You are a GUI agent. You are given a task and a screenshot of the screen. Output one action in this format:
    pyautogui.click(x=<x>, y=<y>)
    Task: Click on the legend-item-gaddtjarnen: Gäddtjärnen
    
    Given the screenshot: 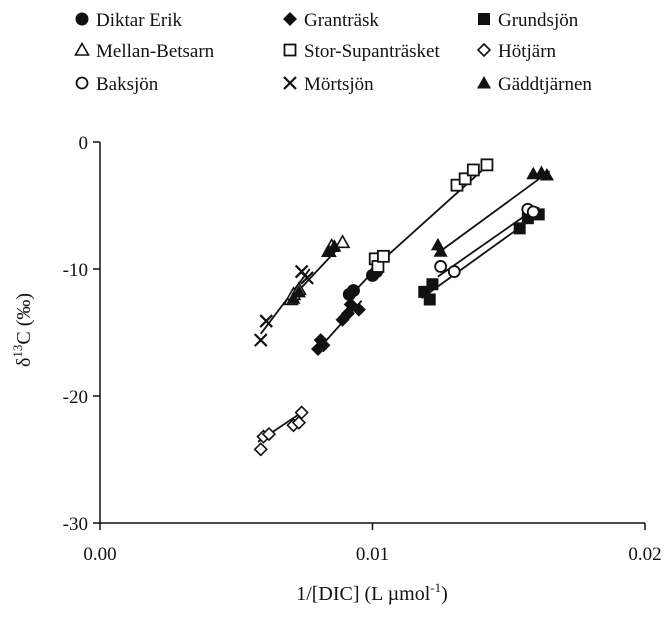 What is the action you would take?
    pyautogui.click(x=534, y=84)
    